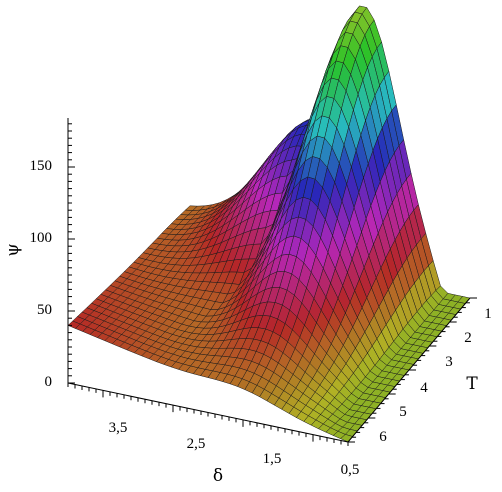  What do you see at coordinates (208, 414) in the screenshot?
I see `x-axis-ticks` at bounding box center [208, 414].